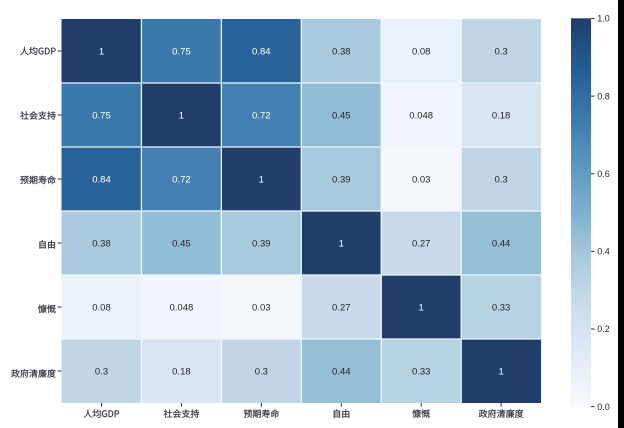 The image size is (624, 428). What do you see at coordinates (603, 252) in the screenshot?
I see `svg-text: 0.4` at bounding box center [603, 252].